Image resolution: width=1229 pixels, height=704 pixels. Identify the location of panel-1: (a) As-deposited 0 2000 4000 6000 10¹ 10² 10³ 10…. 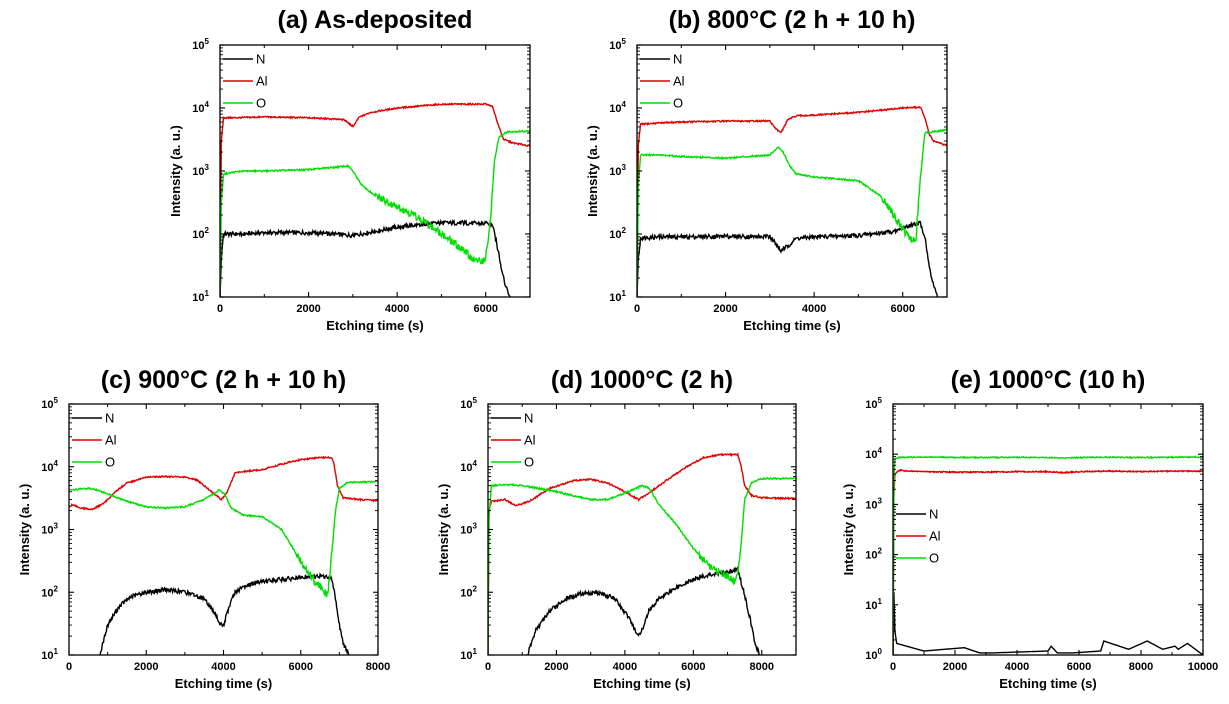
(349, 169).